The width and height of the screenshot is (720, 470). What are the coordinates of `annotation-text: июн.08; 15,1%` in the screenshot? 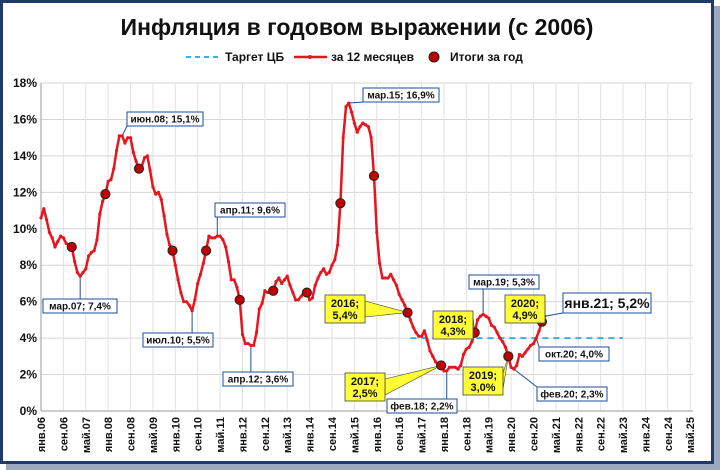 It's located at (164, 120).